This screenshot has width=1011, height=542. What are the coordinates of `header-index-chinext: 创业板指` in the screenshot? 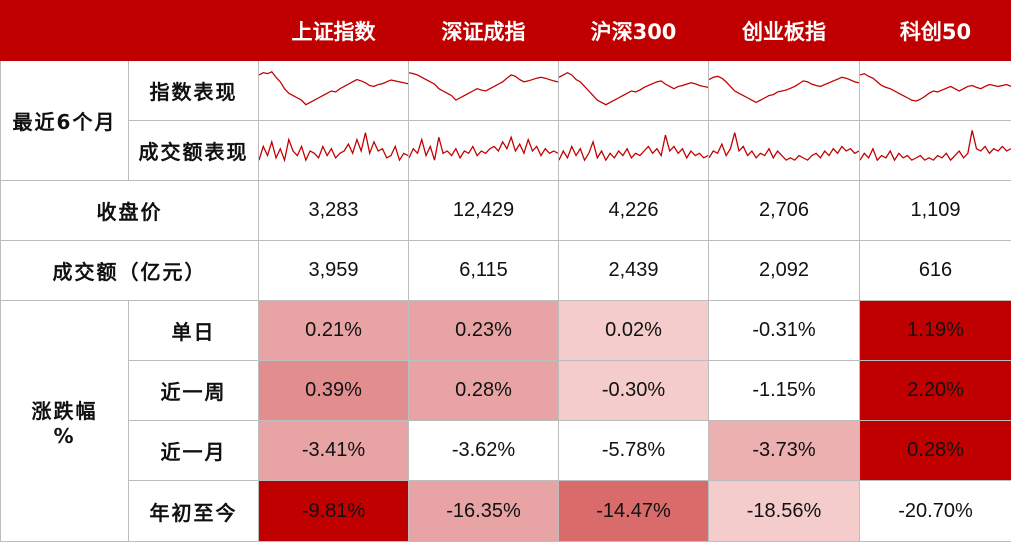 It's located at (784, 31).